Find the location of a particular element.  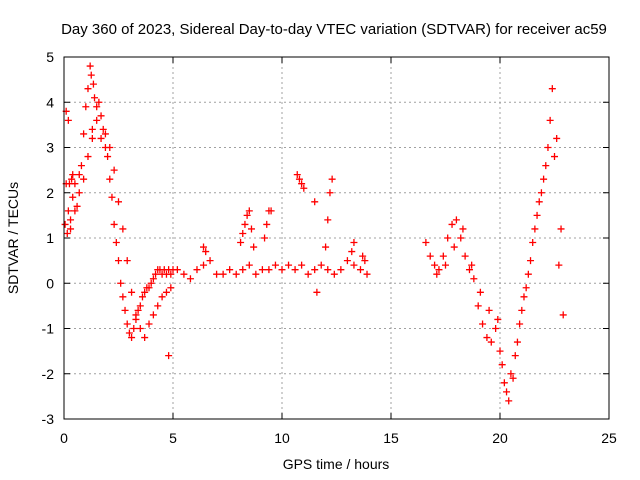

y-axis-label: SDTVAR / TECUs is located at coordinates (13, 238).